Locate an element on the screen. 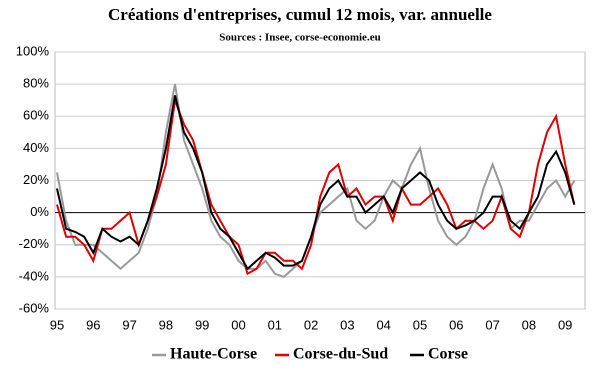 The height and width of the screenshot is (372, 600). legend-label: Corse-du-Sud is located at coordinates (340, 354).